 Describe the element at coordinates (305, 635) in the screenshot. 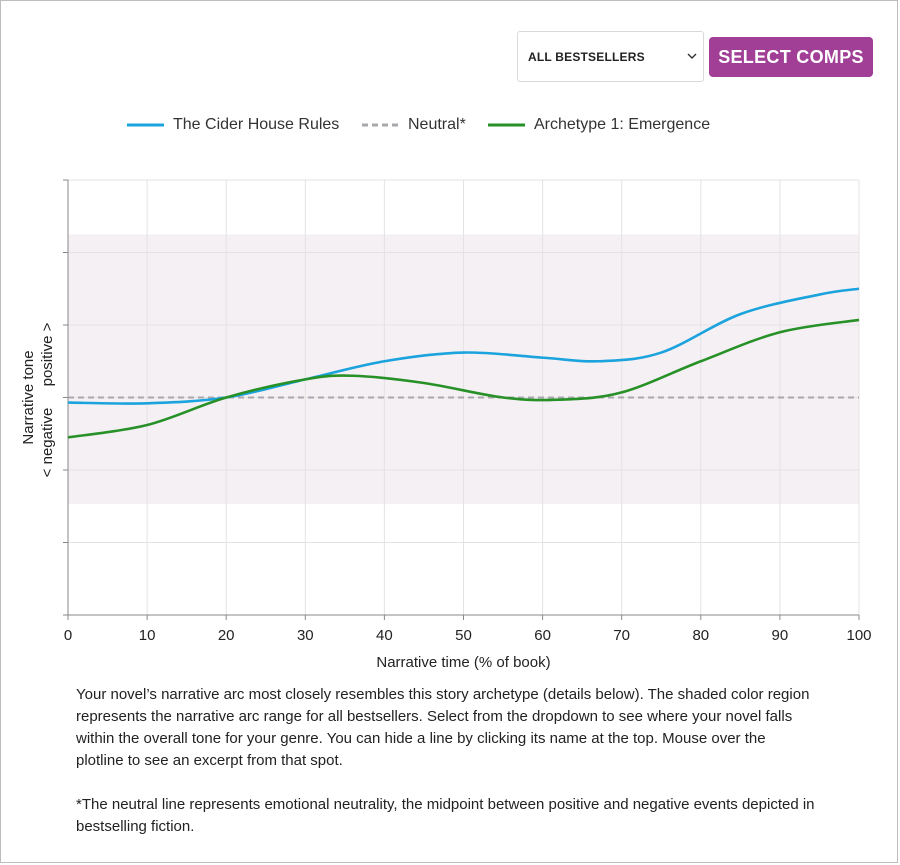

I see `x-tick-label: 30` at that location.